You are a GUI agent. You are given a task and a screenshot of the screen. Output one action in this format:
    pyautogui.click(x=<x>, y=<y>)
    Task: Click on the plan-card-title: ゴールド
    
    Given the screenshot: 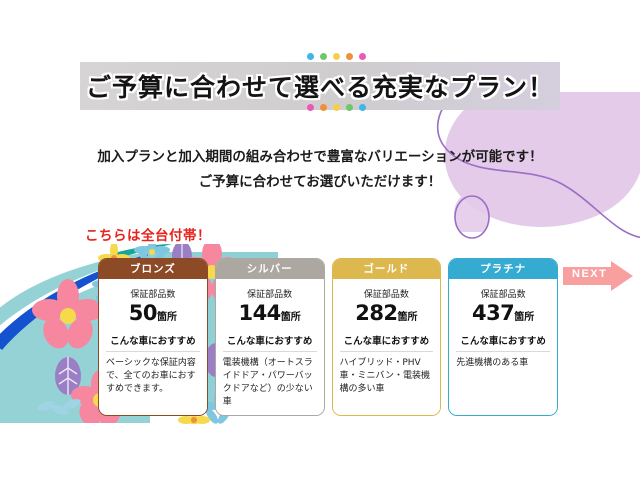 What is the action you would take?
    pyautogui.click(x=386, y=269)
    